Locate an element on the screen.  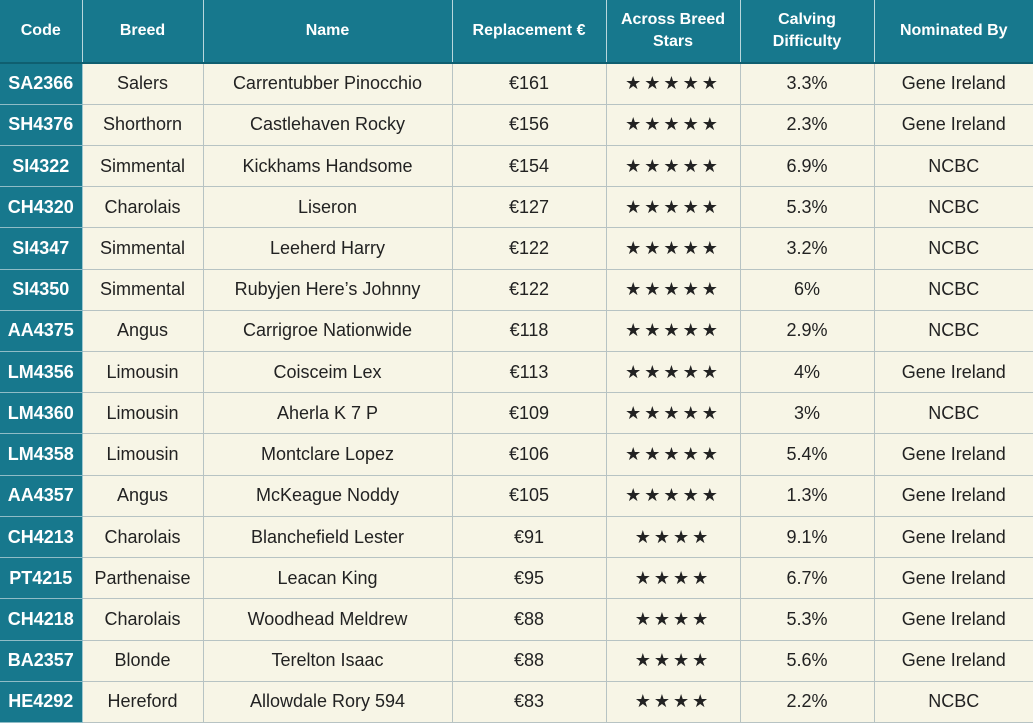
replacement-cell: €109 is located at coordinates (529, 413).